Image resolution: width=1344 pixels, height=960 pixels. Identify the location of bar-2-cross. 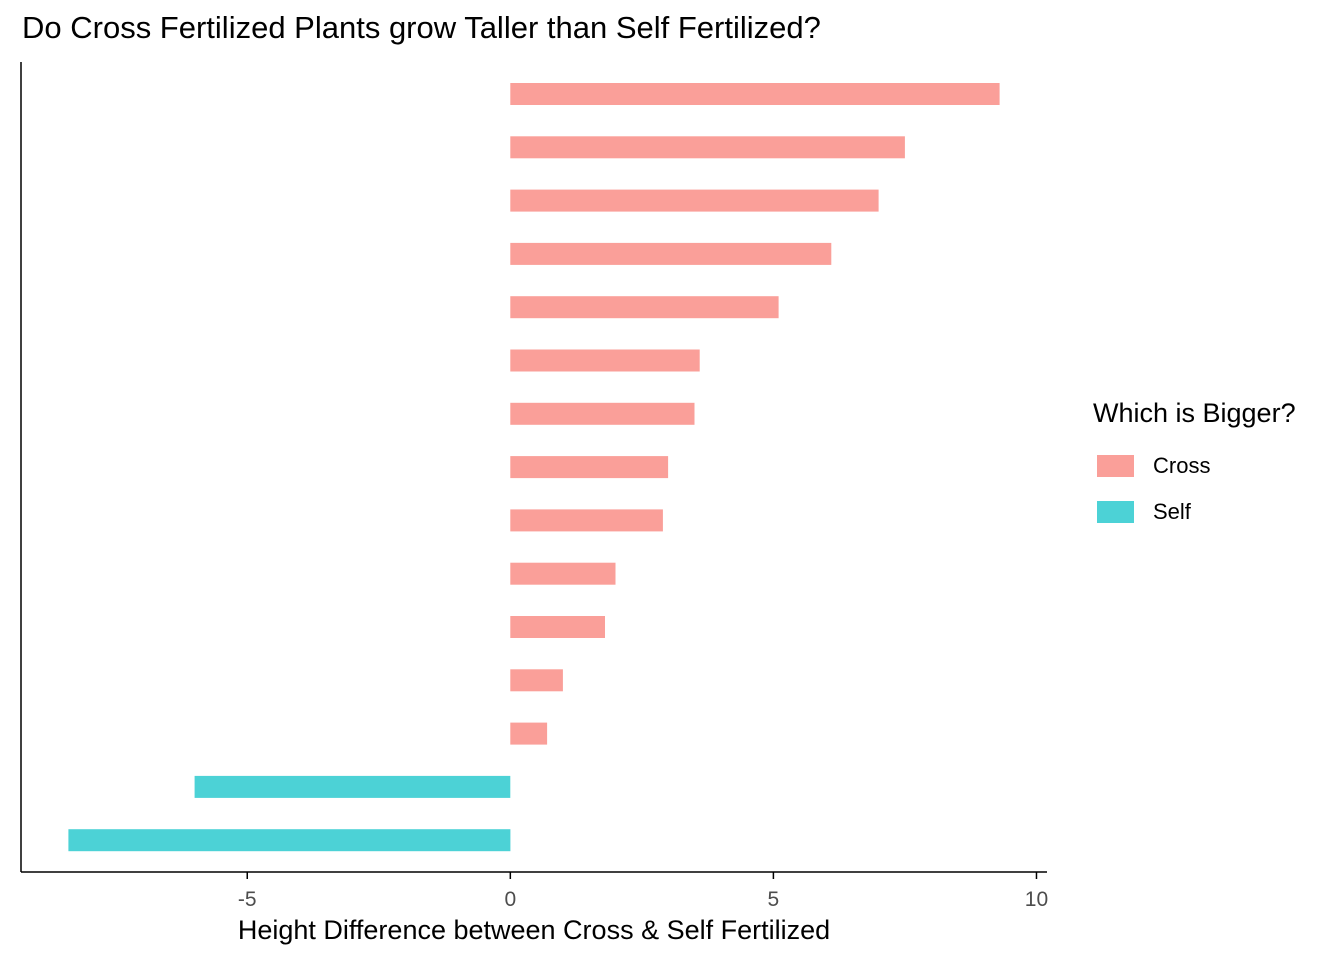
(707, 147).